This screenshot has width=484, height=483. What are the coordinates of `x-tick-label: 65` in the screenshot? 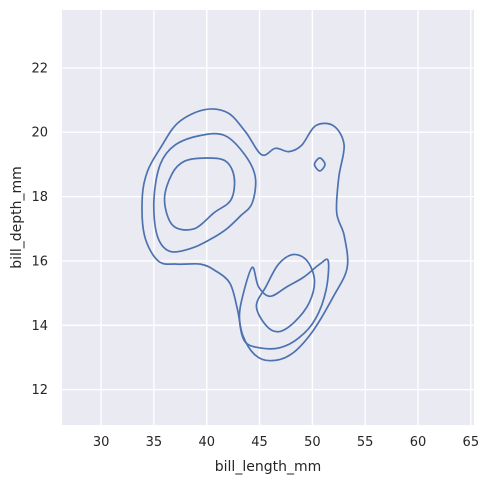 It's located at (471, 442).